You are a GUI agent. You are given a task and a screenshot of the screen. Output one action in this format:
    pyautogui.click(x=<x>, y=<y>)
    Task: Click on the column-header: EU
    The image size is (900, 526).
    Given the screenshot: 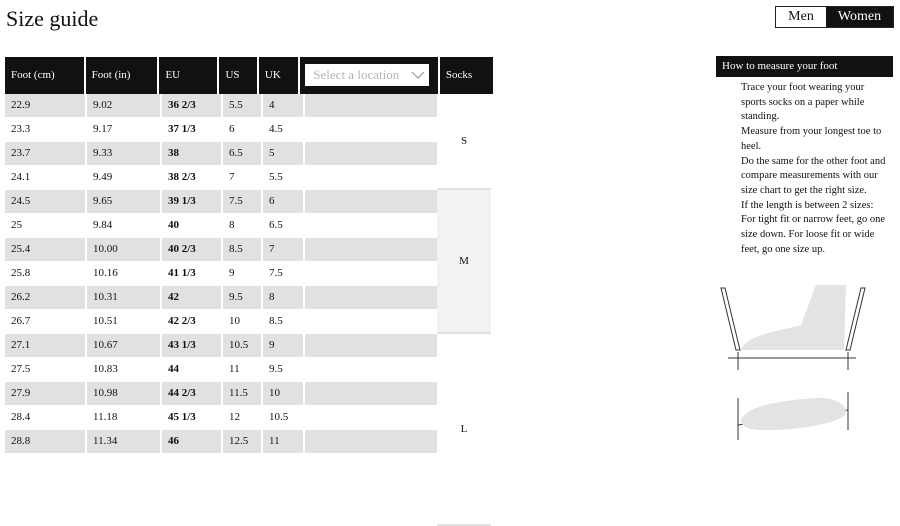 What is the action you would take?
    pyautogui.click(x=188, y=75)
    